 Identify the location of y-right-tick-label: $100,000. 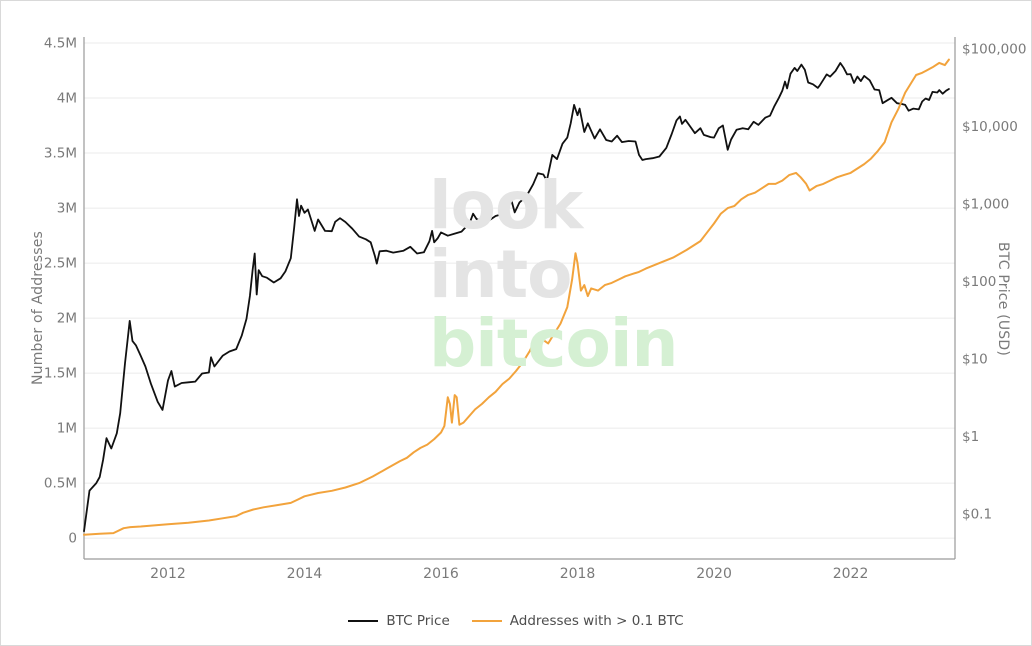
(994, 50).